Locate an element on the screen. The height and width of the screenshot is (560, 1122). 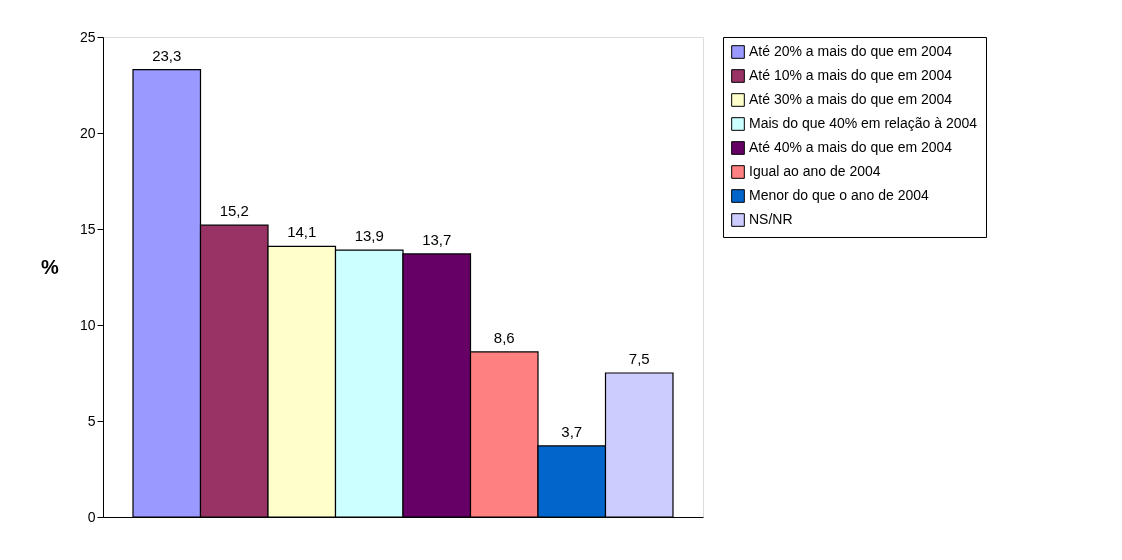
y-tick-label: 10 is located at coordinates (87, 324).